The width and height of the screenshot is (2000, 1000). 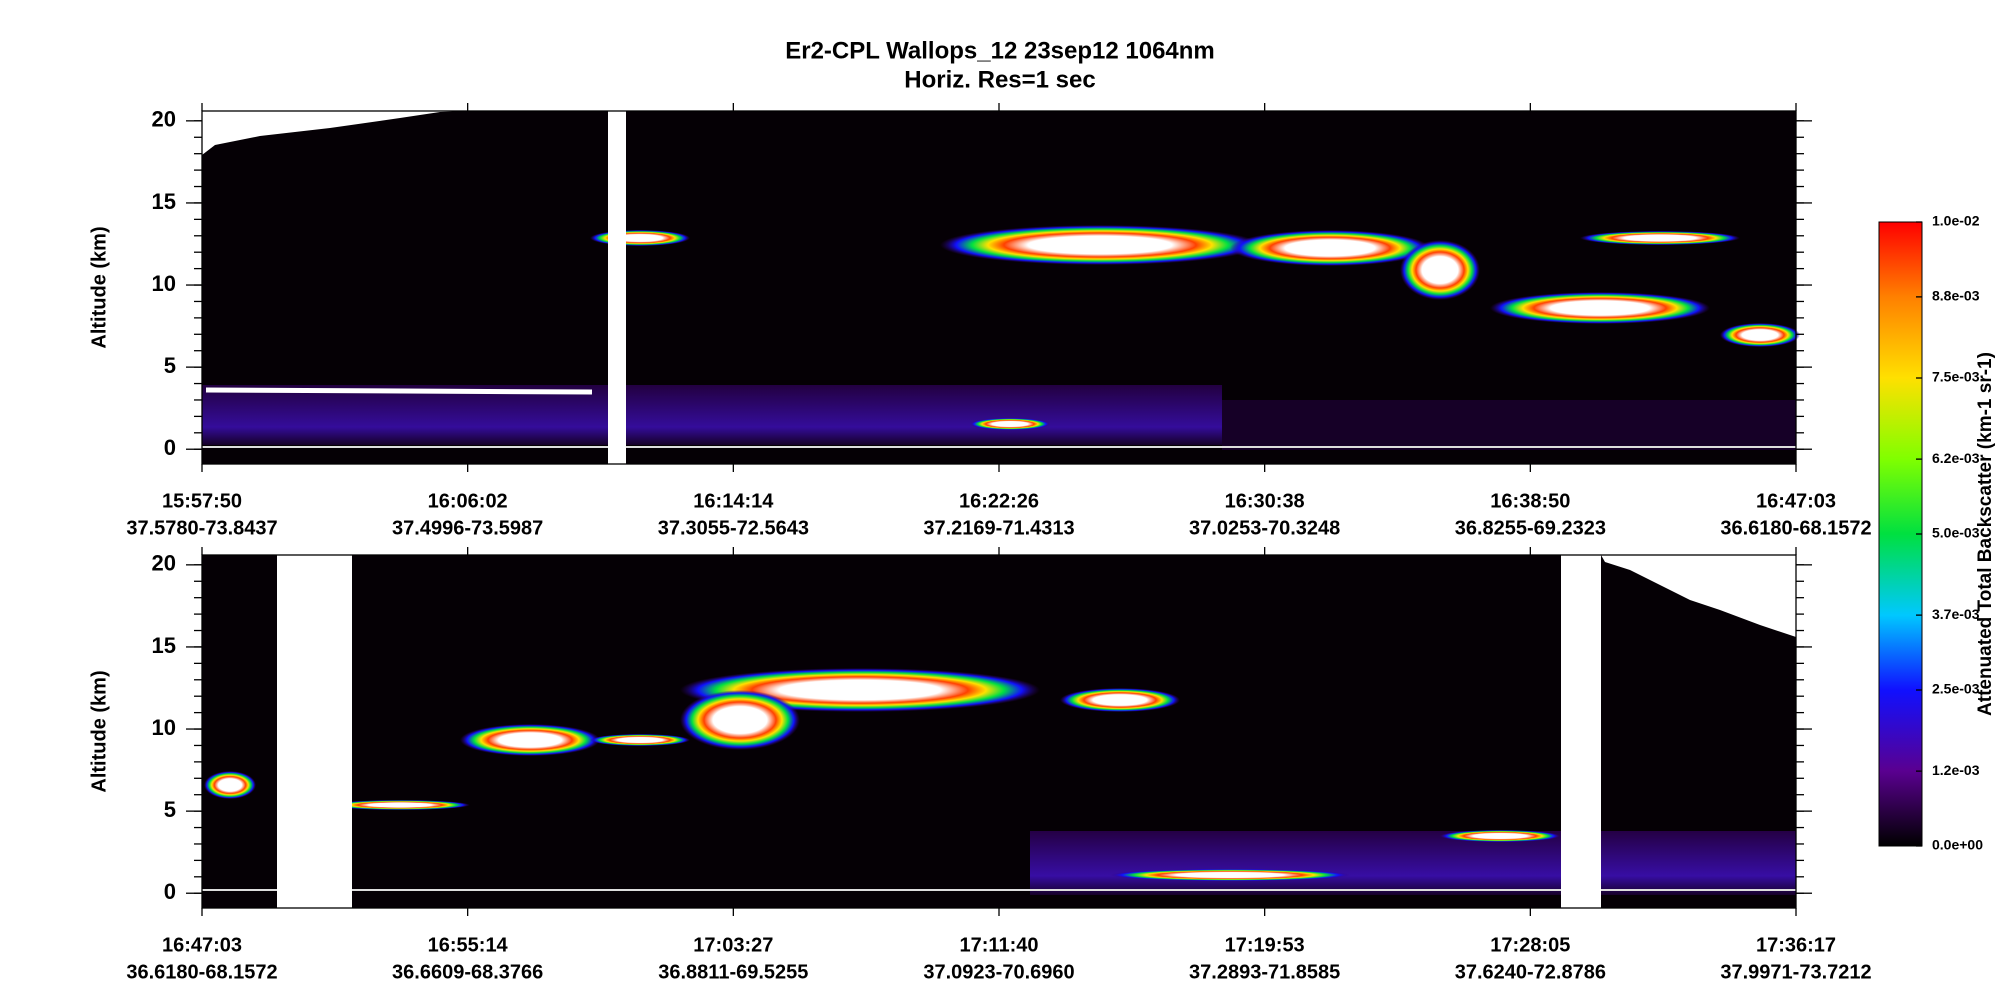 I want to click on x-tick-time: 16:06:02, so click(x=468, y=501).